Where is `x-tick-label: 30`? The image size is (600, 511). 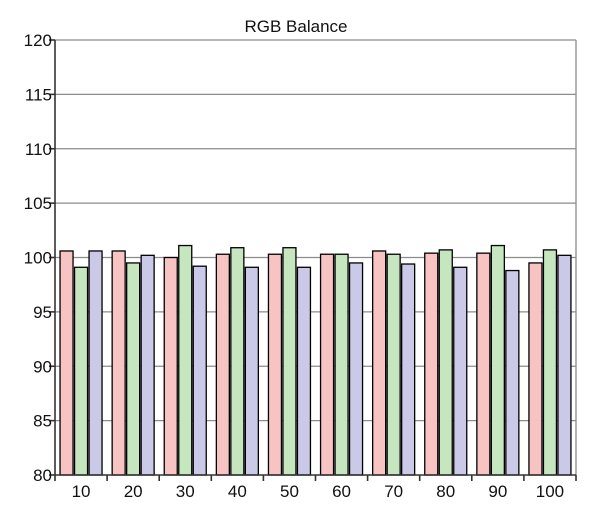 x-tick-label: 30 is located at coordinates (185, 491).